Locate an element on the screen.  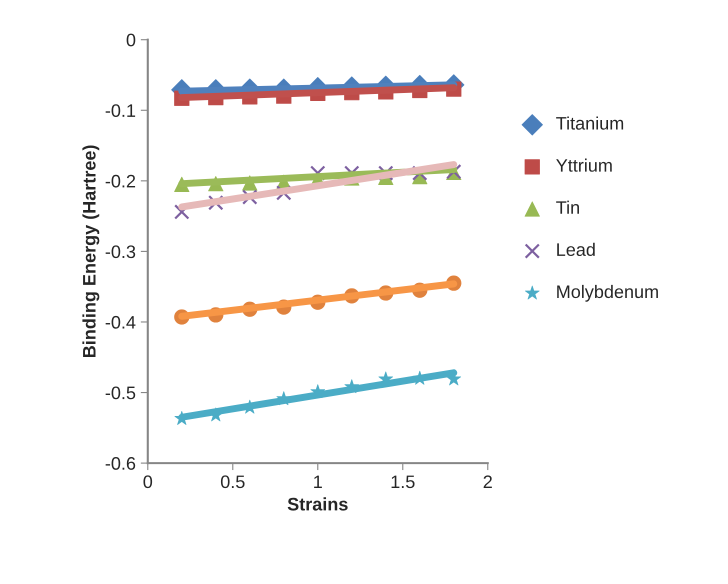
y-tick-label: -0.2 is located at coordinates (121, 181).